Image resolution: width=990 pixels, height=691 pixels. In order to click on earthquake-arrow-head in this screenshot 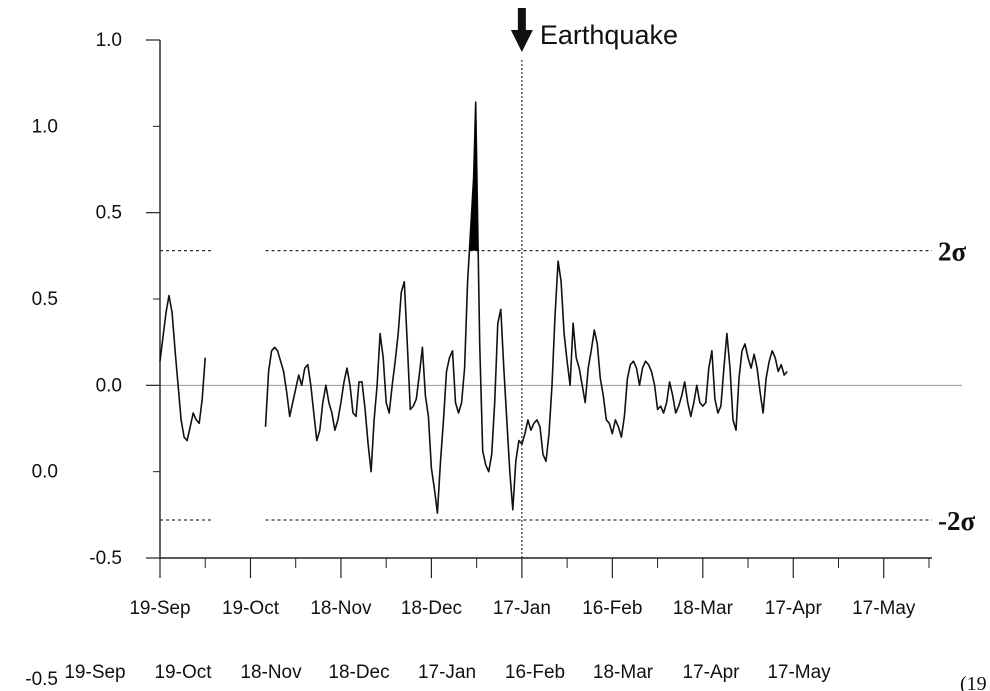, I will do `click(521, 41)`.